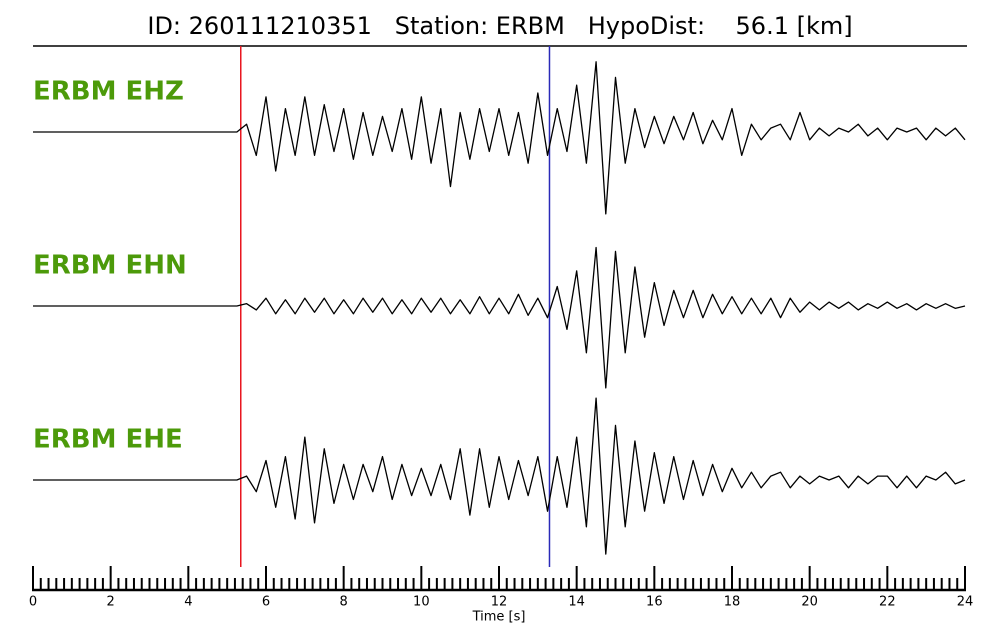  I want to click on x-tick-label: 4, so click(188, 602).